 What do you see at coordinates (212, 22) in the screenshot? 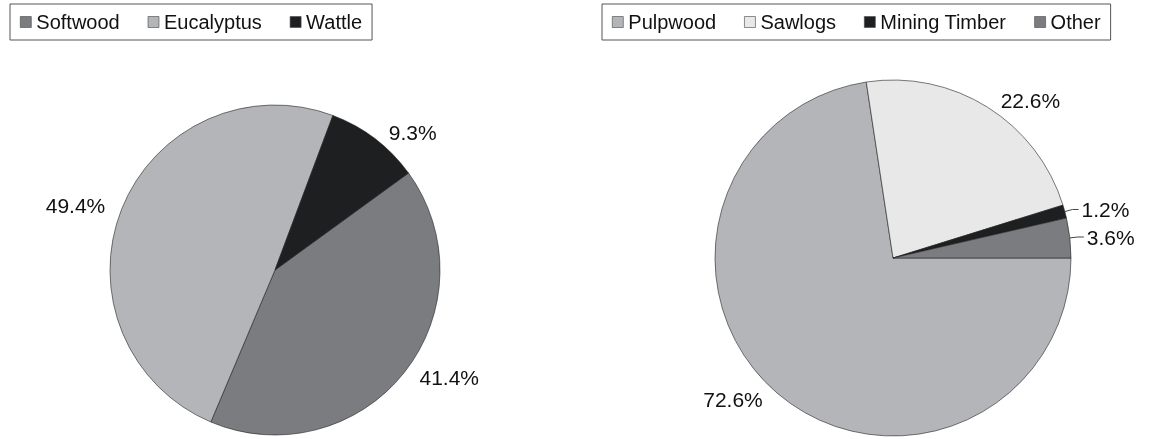
I see `legend-label: Eucalyptus` at bounding box center [212, 22].